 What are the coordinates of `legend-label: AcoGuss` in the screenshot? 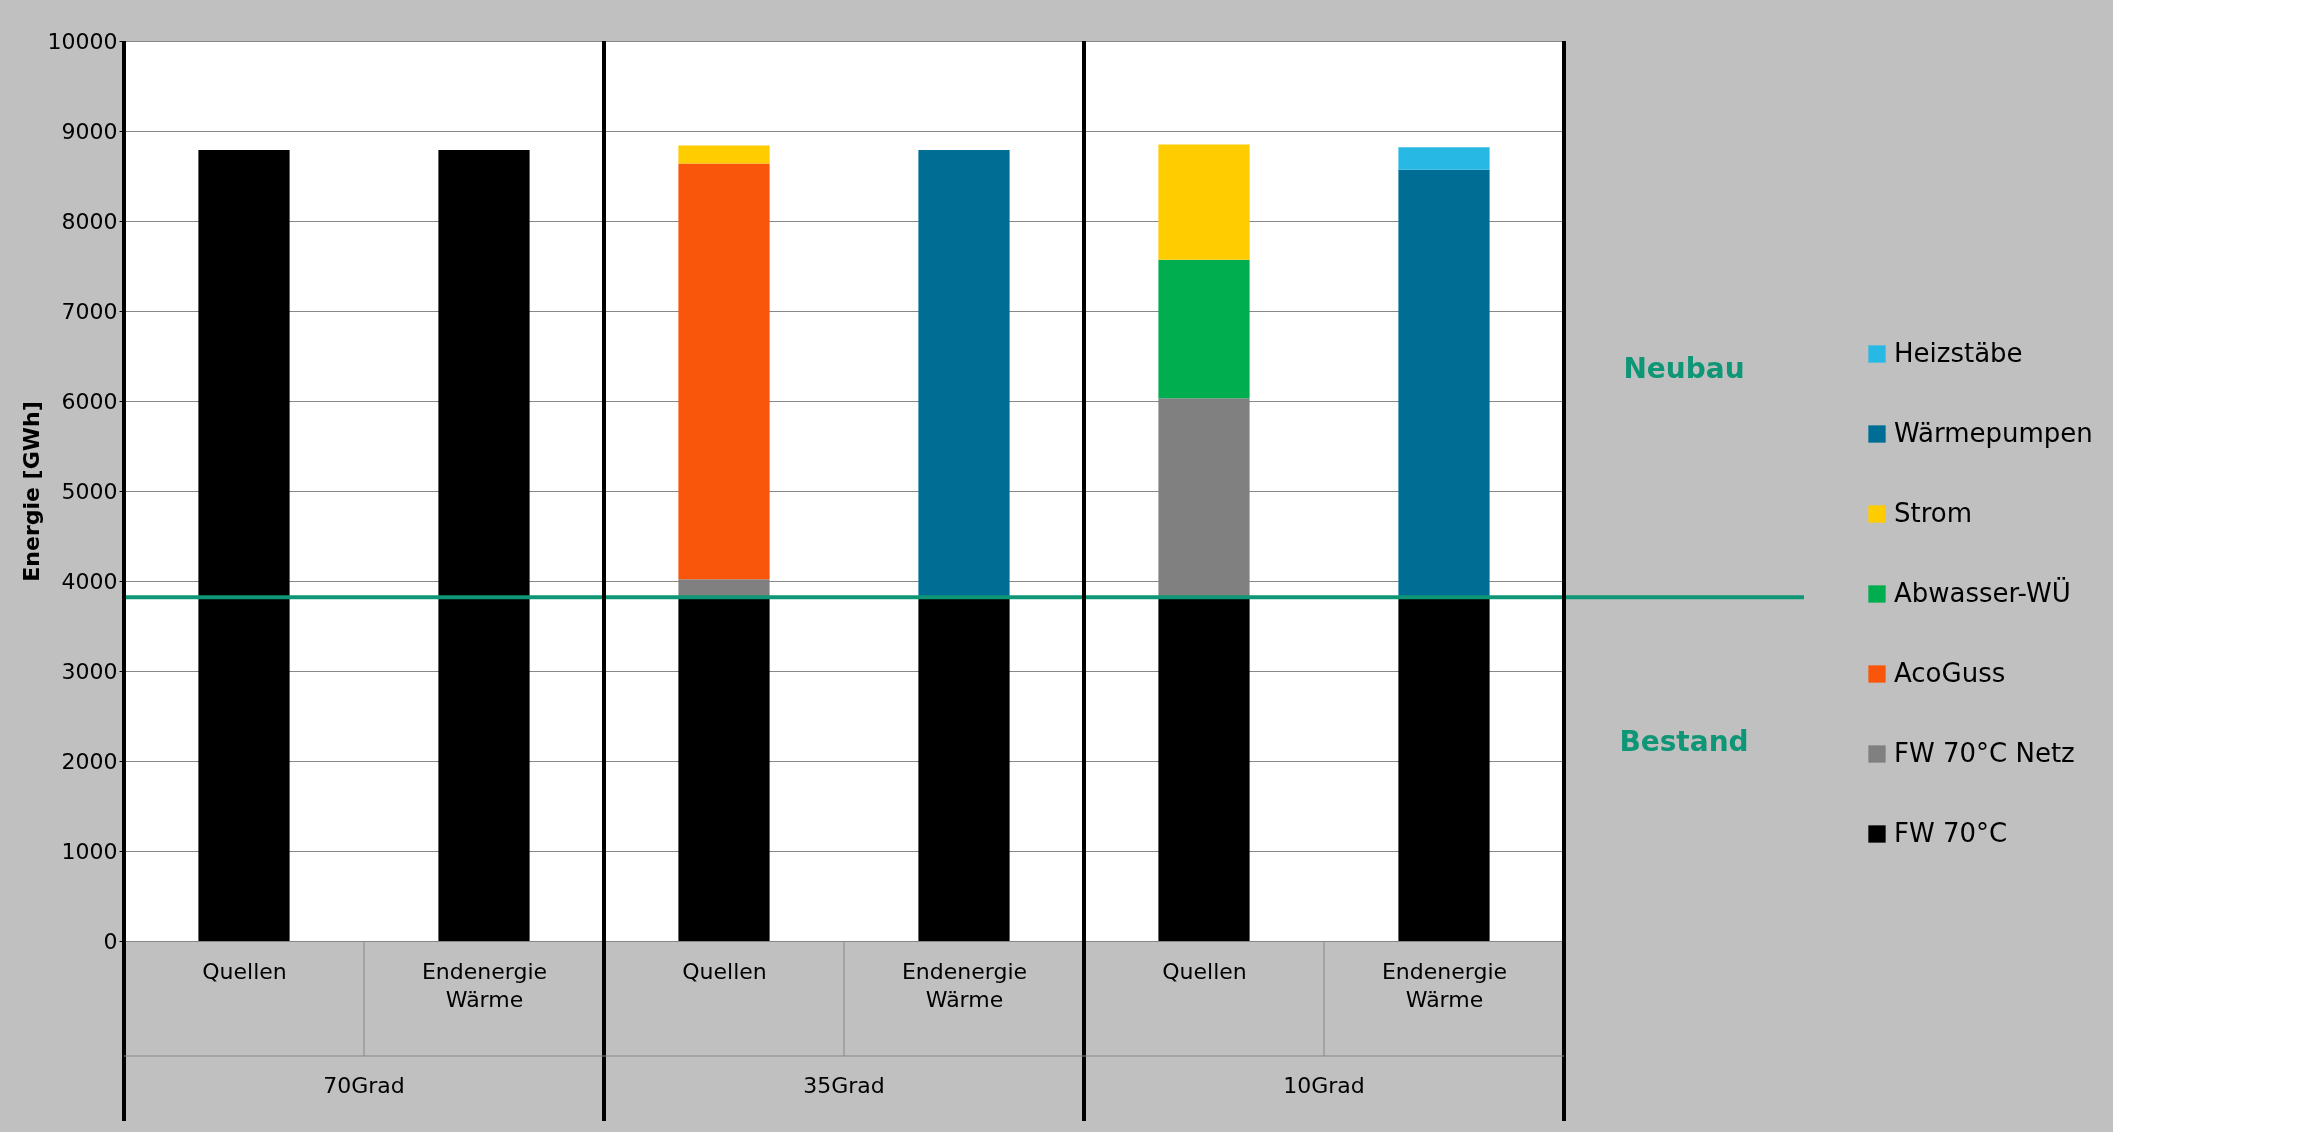 It's located at (1950, 673).